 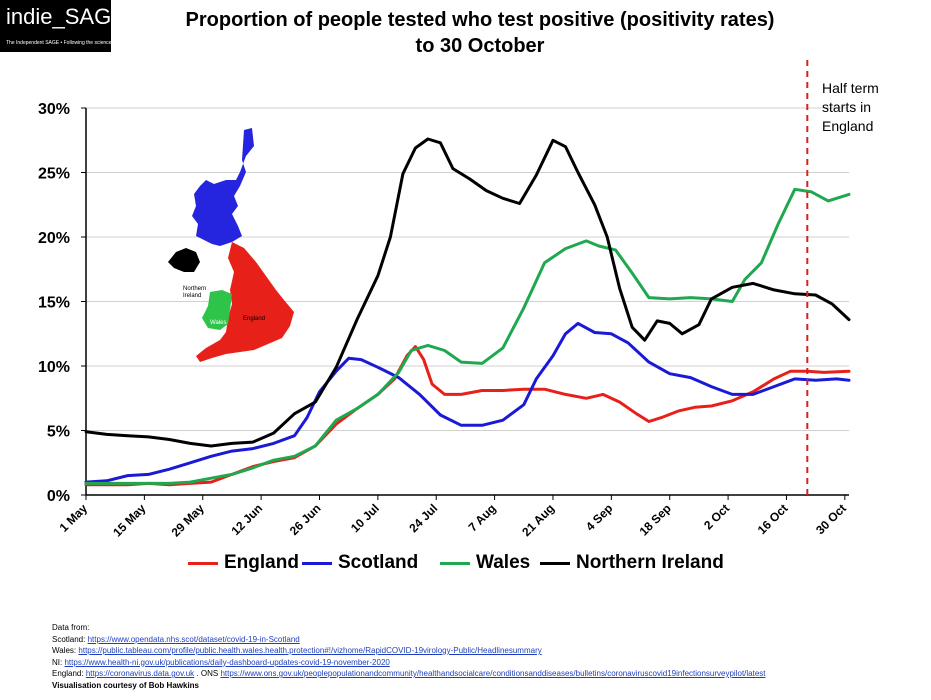 I want to click on legend-label-northern-ireland: Northern Ireland, so click(x=650, y=562).